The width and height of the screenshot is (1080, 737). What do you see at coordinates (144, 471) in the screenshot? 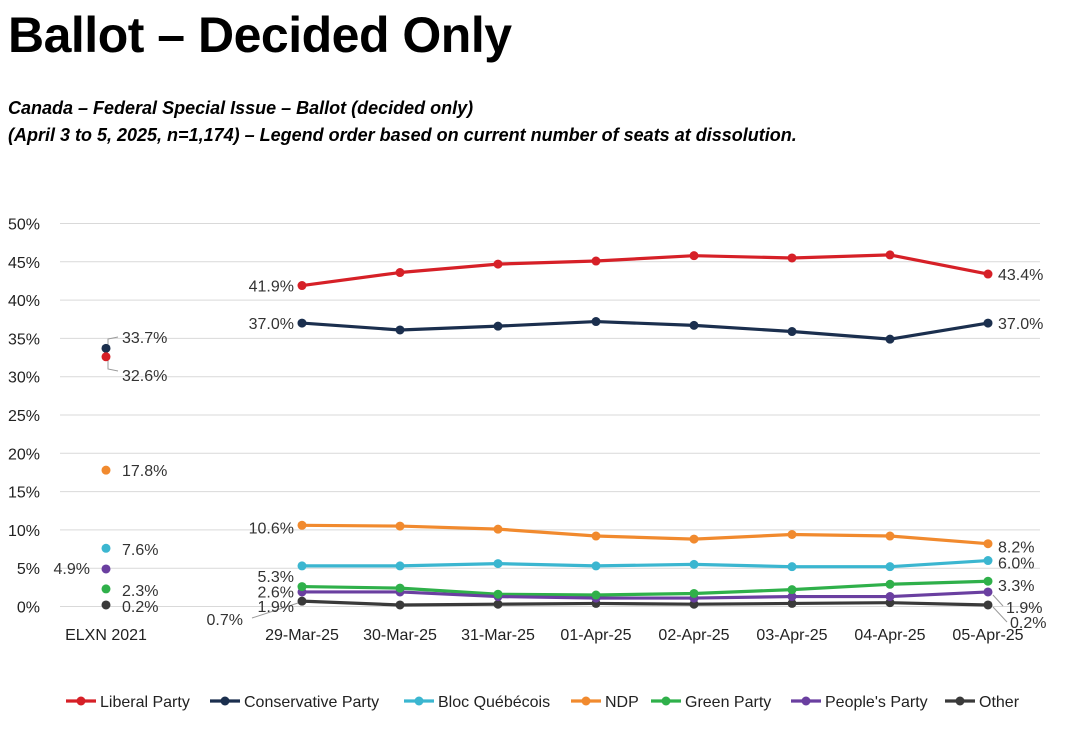
I see `baseline-data-label: 17.8%` at bounding box center [144, 471].